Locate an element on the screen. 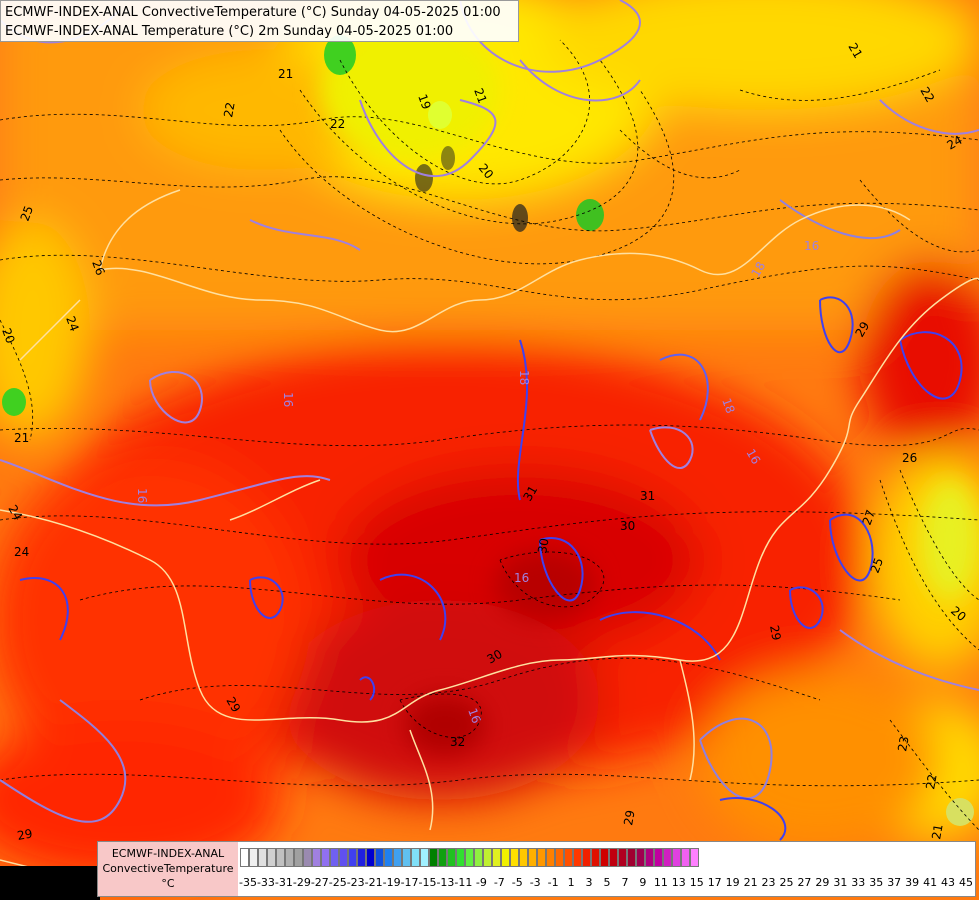 The width and height of the screenshot is (979, 900). legend-label-variable: ConvectiveTemperature is located at coordinates (168, 868).